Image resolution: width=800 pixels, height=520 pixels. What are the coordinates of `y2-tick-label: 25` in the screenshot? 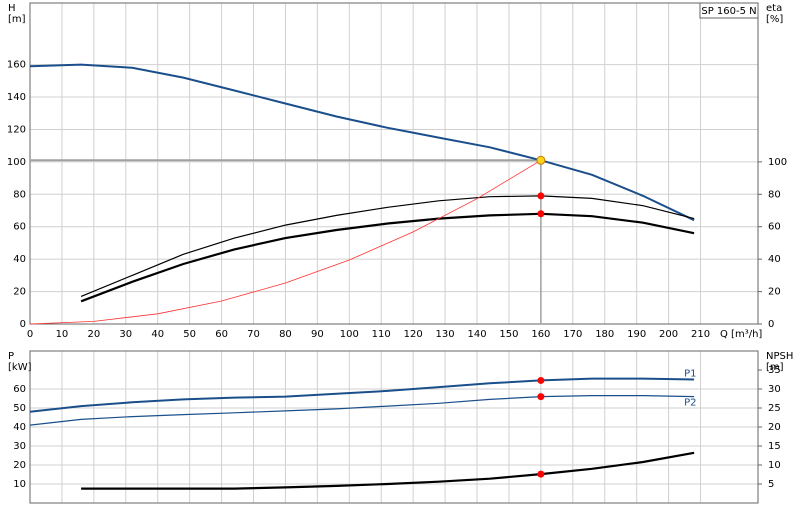 It's located at (774, 408).